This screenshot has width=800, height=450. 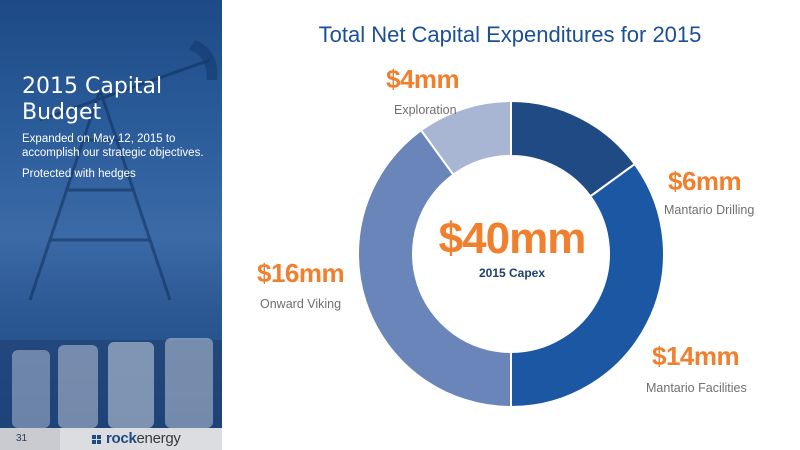 I want to click on slice-category-label: Mantario Facilities, so click(x=696, y=388).